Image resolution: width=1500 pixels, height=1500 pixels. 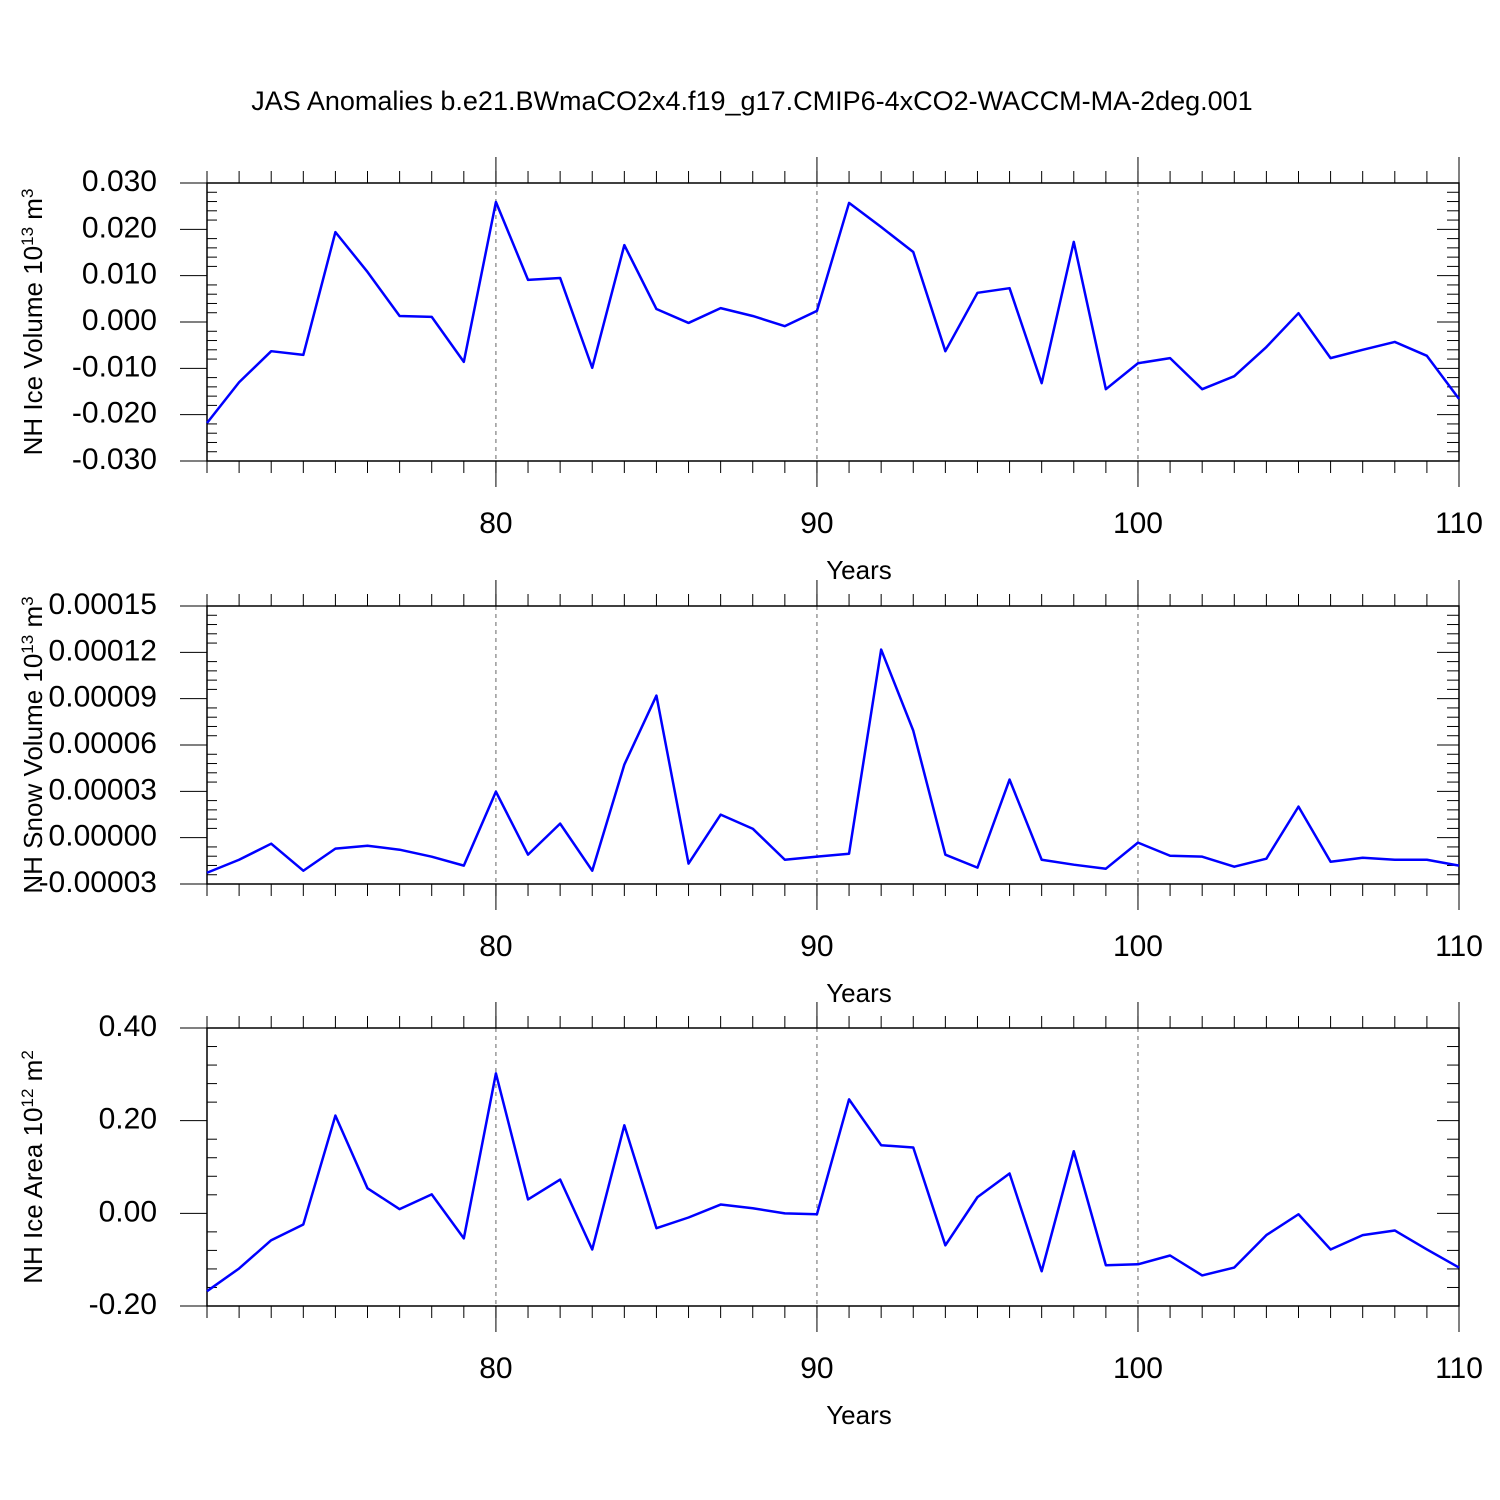 What do you see at coordinates (103, 836) in the screenshot?
I see `y-tick-label: 0.00000` at bounding box center [103, 836].